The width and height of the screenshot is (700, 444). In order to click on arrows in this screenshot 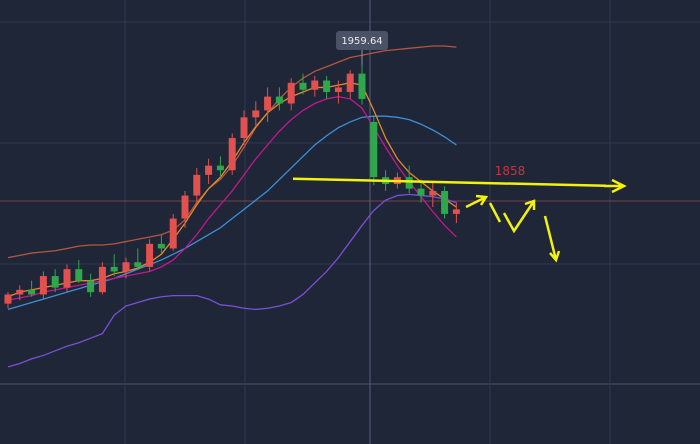, I will do `click(546, 220)`.